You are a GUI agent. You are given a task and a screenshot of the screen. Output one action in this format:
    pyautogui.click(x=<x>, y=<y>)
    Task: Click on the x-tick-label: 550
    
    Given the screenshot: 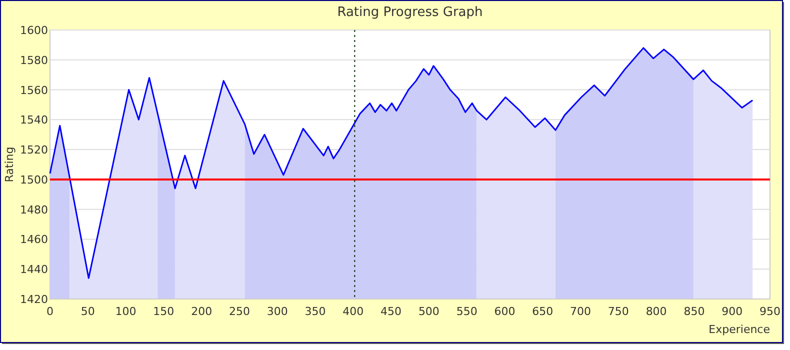 What is the action you would take?
    pyautogui.click(x=467, y=311)
    